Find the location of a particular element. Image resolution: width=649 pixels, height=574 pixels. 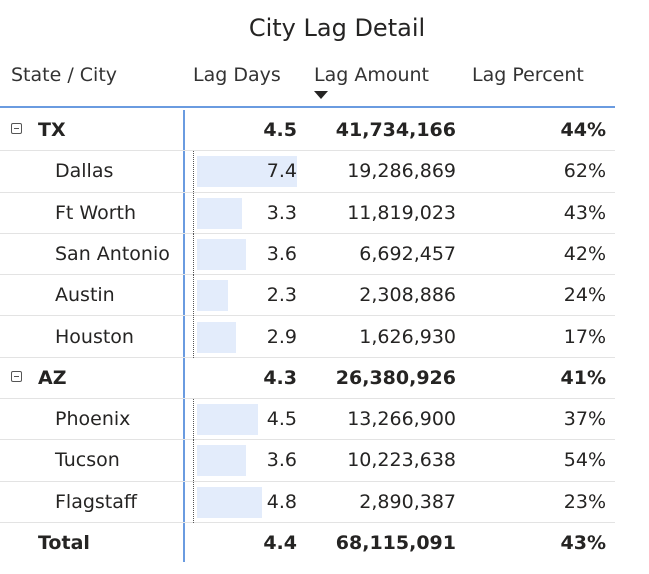

lag-percent-cell: 42% is located at coordinates (584, 253).